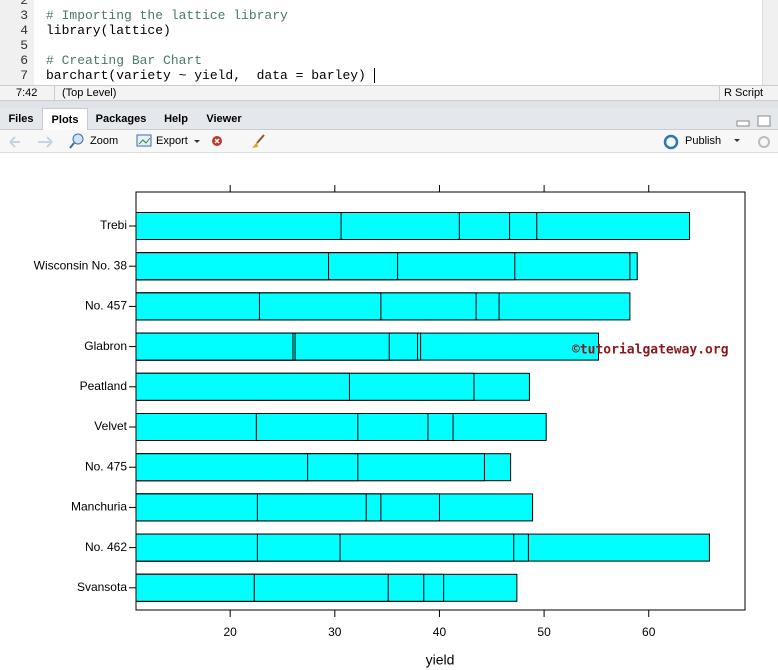 This screenshot has height=670, width=778. Describe the element at coordinates (27, 93) in the screenshot. I see `cursor-position: 7:42` at that location.